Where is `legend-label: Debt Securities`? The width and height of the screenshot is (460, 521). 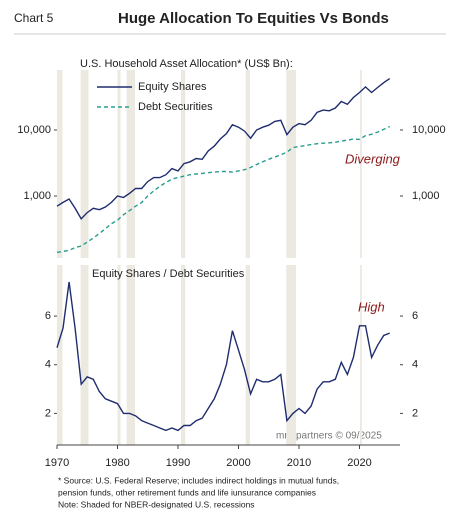 legend-label: Debt Securities is located at coordinates (175, 107).